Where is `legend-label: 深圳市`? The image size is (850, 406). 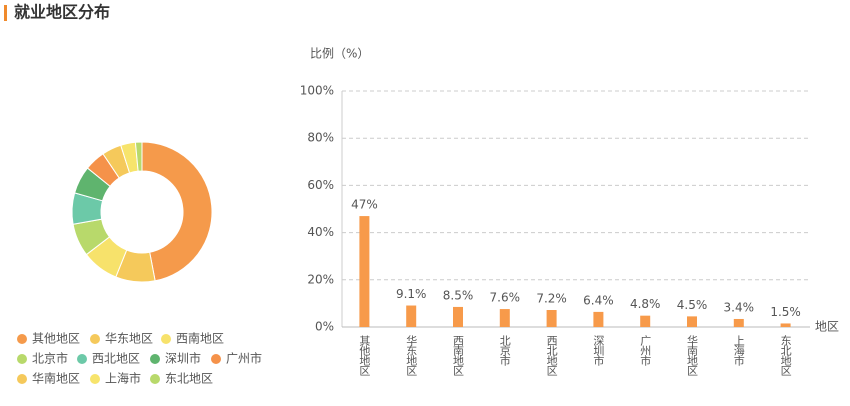 legend-label: 深圳市 is located at coordinates (183, 358).